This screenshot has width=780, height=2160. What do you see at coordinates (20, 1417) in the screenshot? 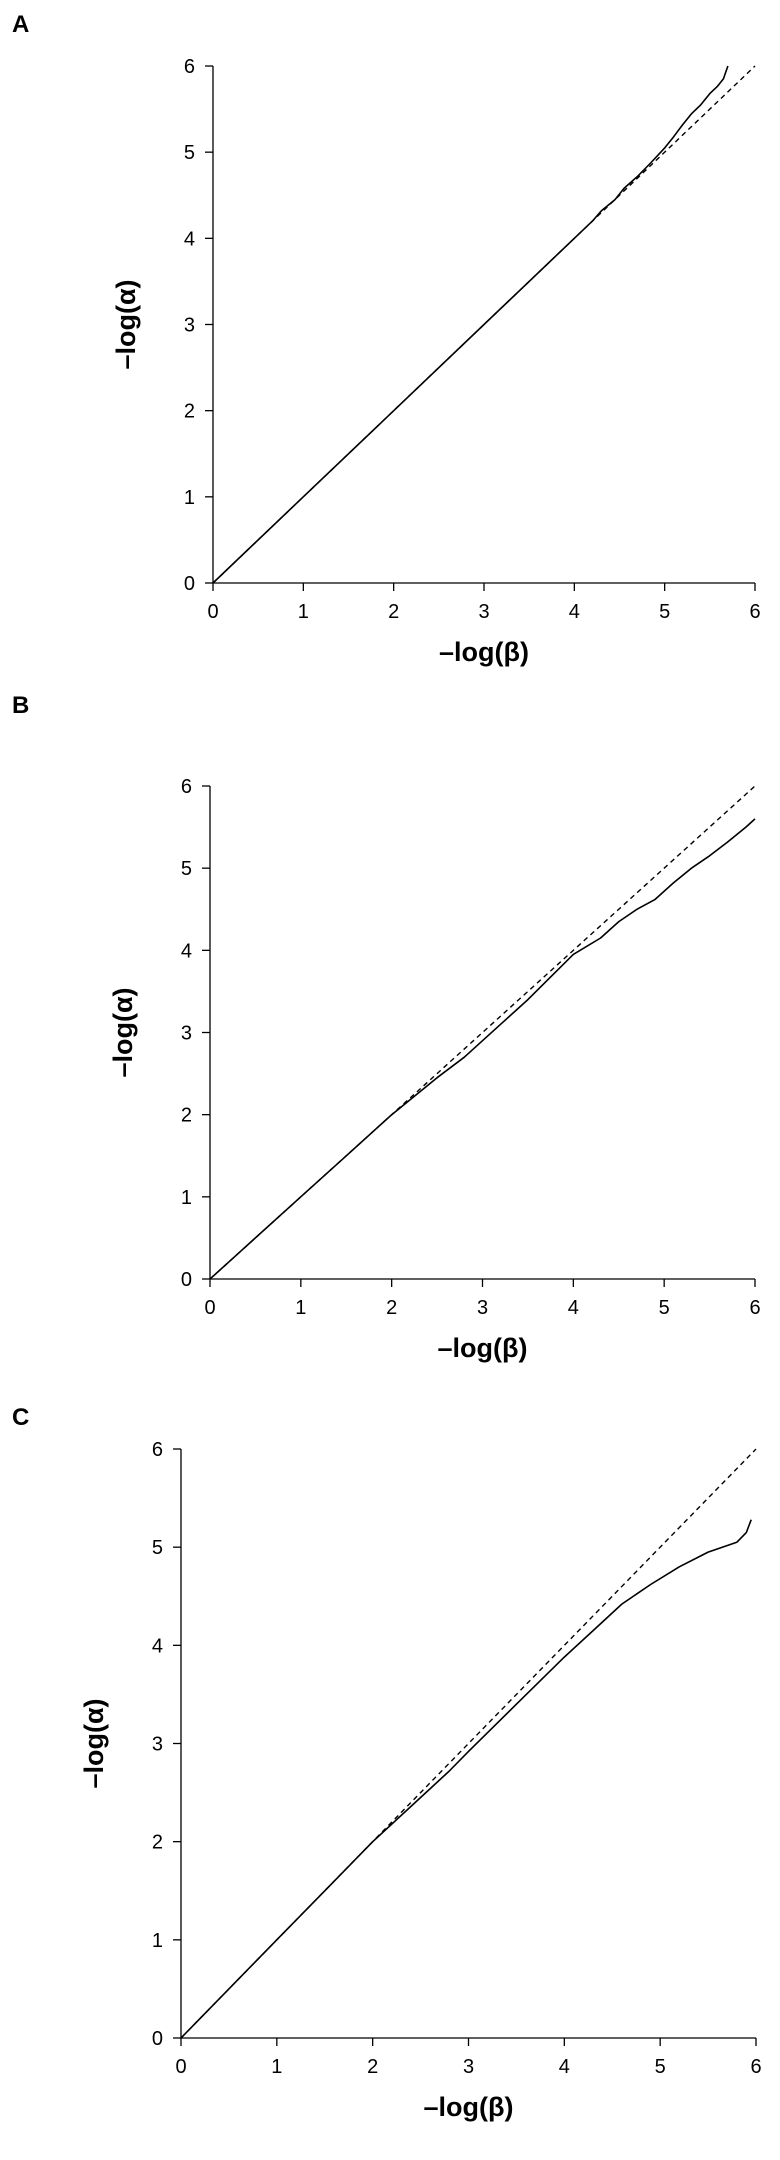
I see `panel-label: C` at bounding box center [20, 1417].